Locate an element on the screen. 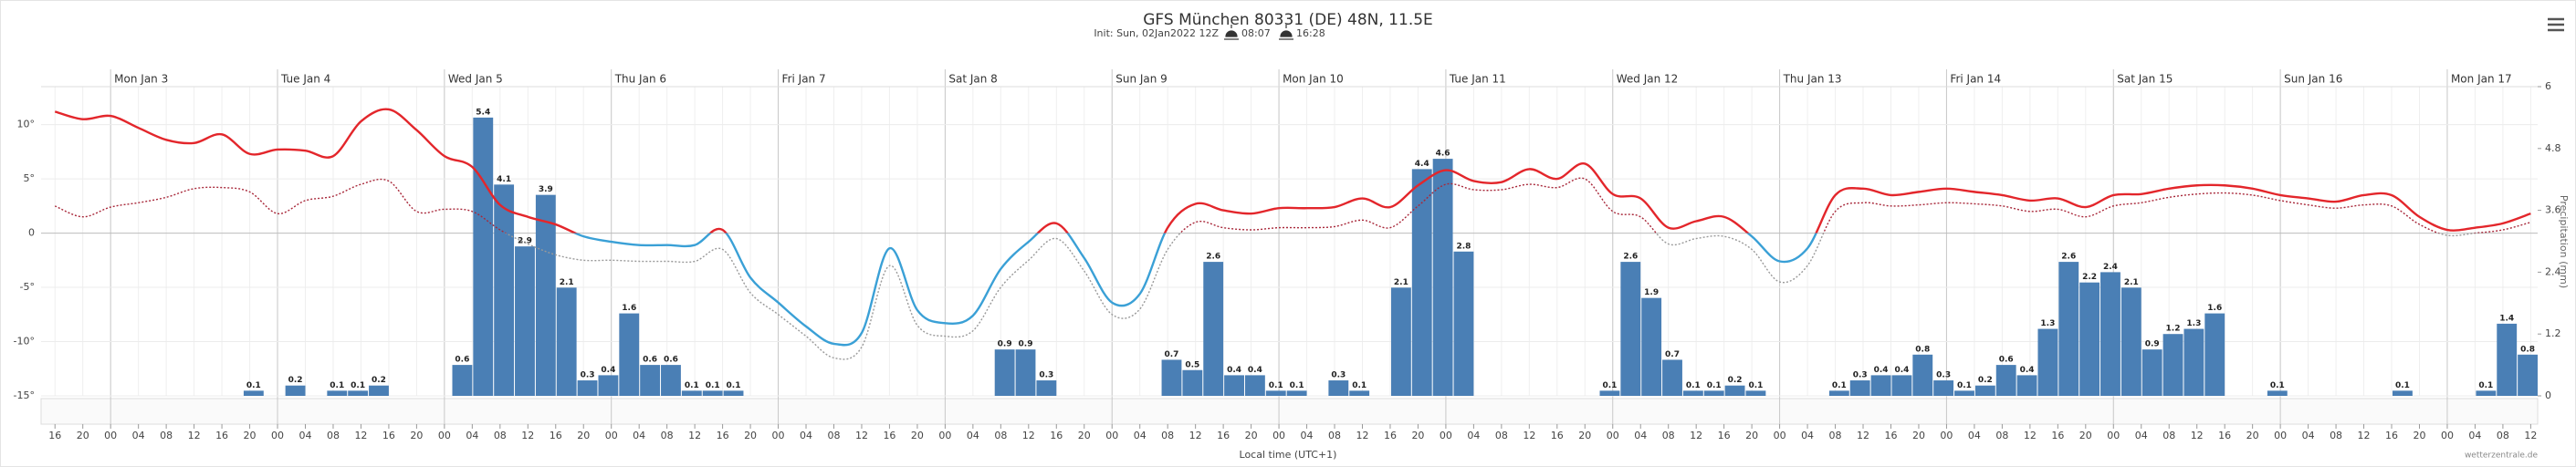 This screenshot has width=2576, height=467. day-label: Mon Jan 3 is located at coordinates (141, 79).